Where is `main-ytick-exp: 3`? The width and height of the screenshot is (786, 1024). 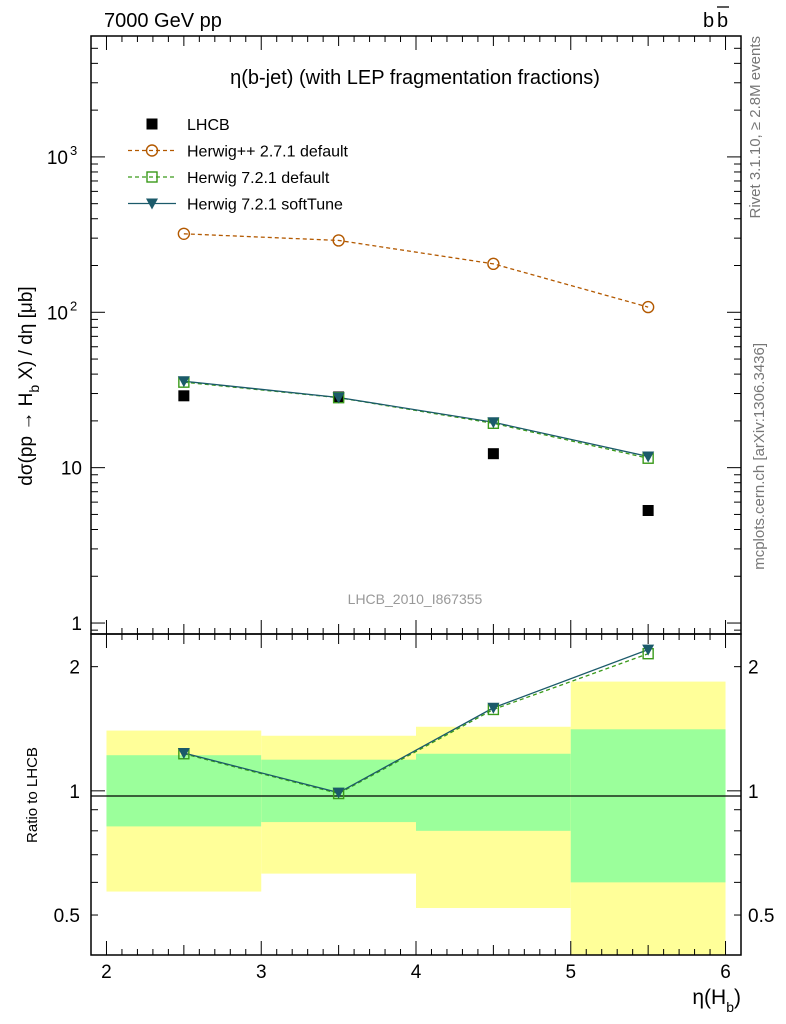
main-ytick-exp: 3 is located at coordinates (73, 150).